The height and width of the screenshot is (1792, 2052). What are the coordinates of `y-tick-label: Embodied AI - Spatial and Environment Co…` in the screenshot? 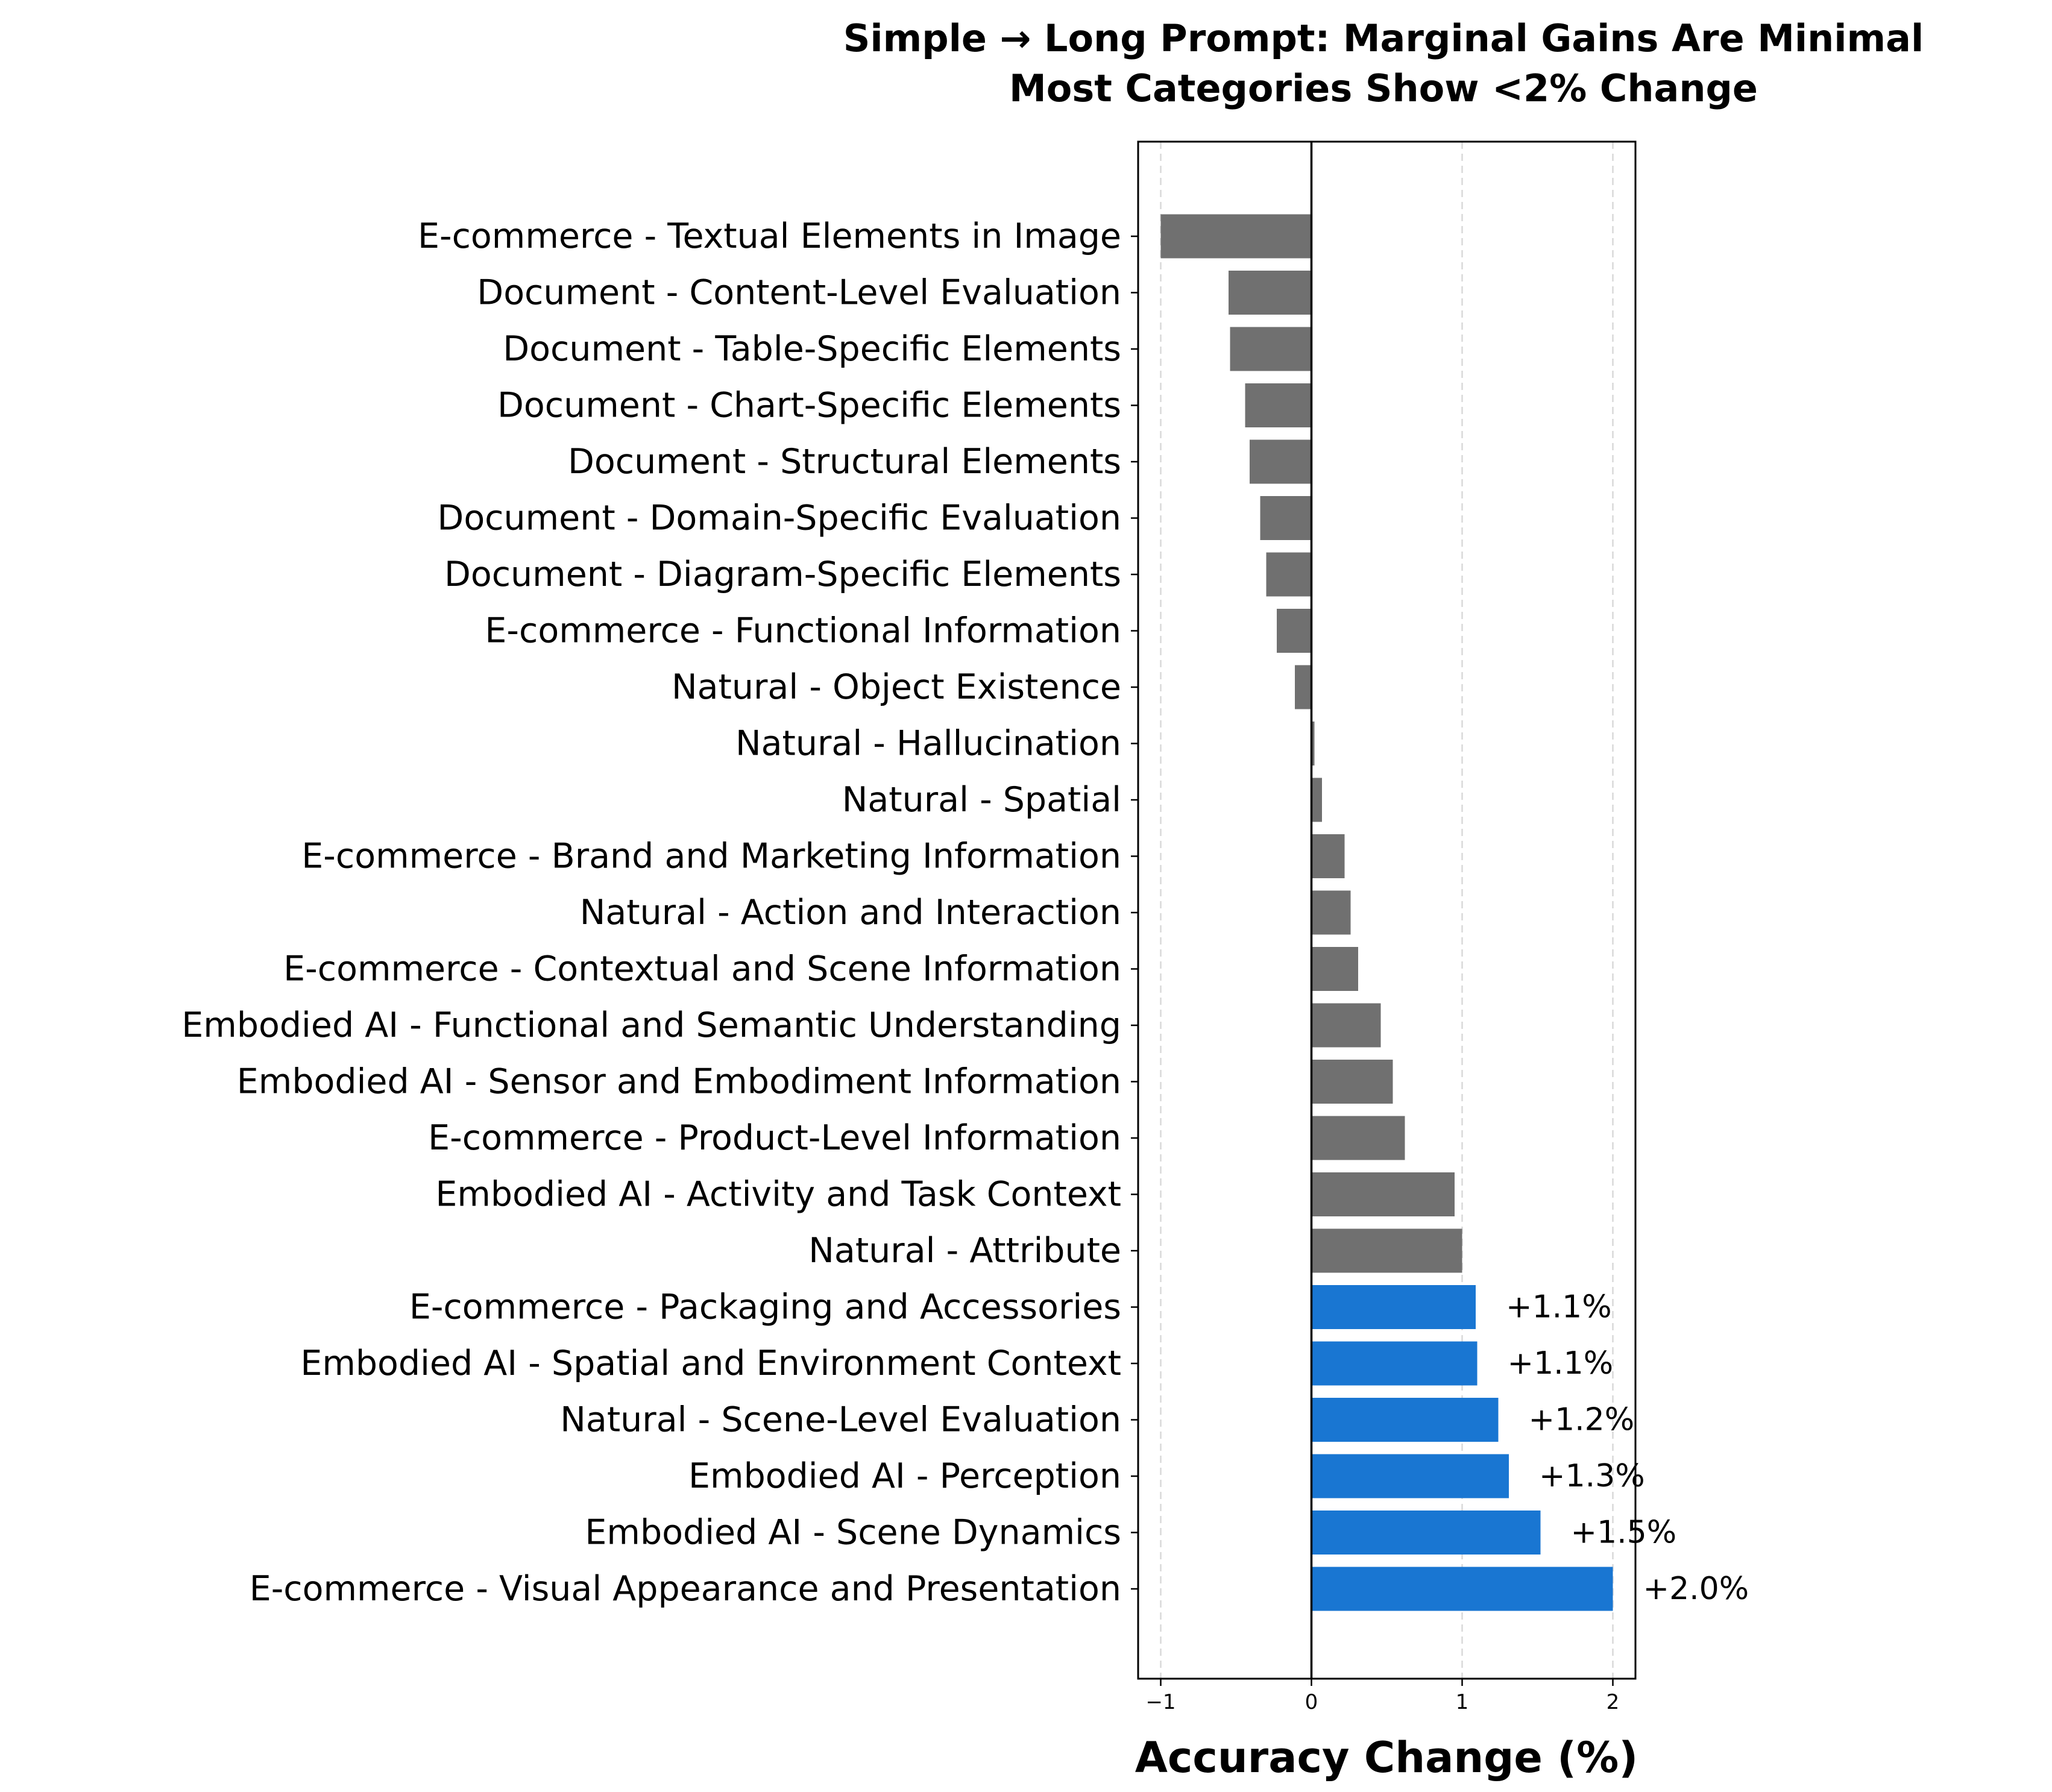 It's located at (710, 1363).